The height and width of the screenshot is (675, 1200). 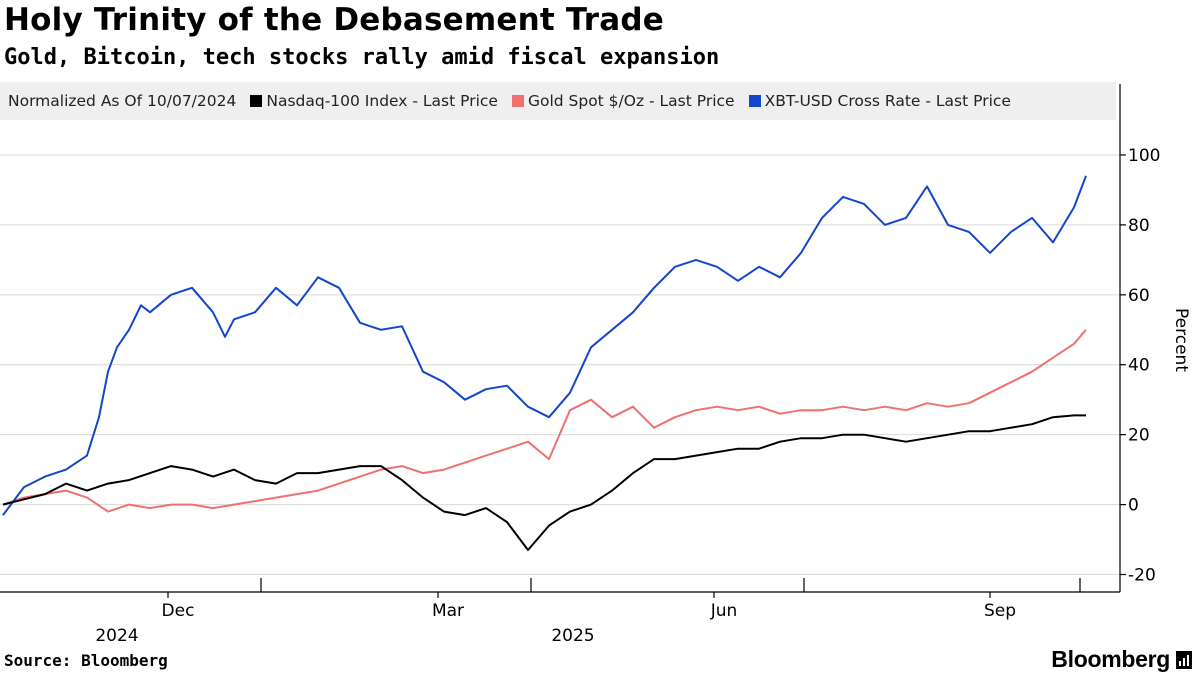 I want to click on legend-swatch-nasdaq, so click(x=256, y=101).